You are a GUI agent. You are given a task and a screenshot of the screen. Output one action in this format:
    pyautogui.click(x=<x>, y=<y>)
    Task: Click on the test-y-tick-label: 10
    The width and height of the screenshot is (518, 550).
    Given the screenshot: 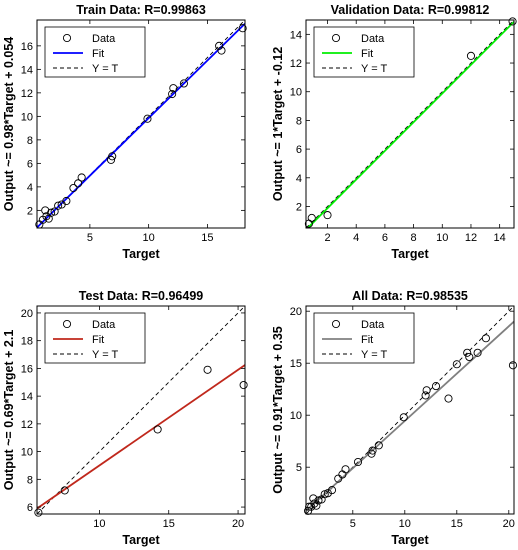 What is the action you would take?
    pyautogui.click(x=27, y=453)
    